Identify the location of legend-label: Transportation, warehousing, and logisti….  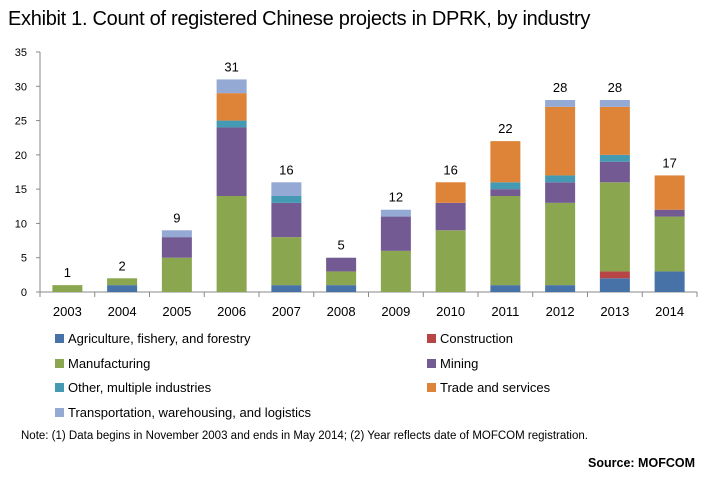
(190, 412).